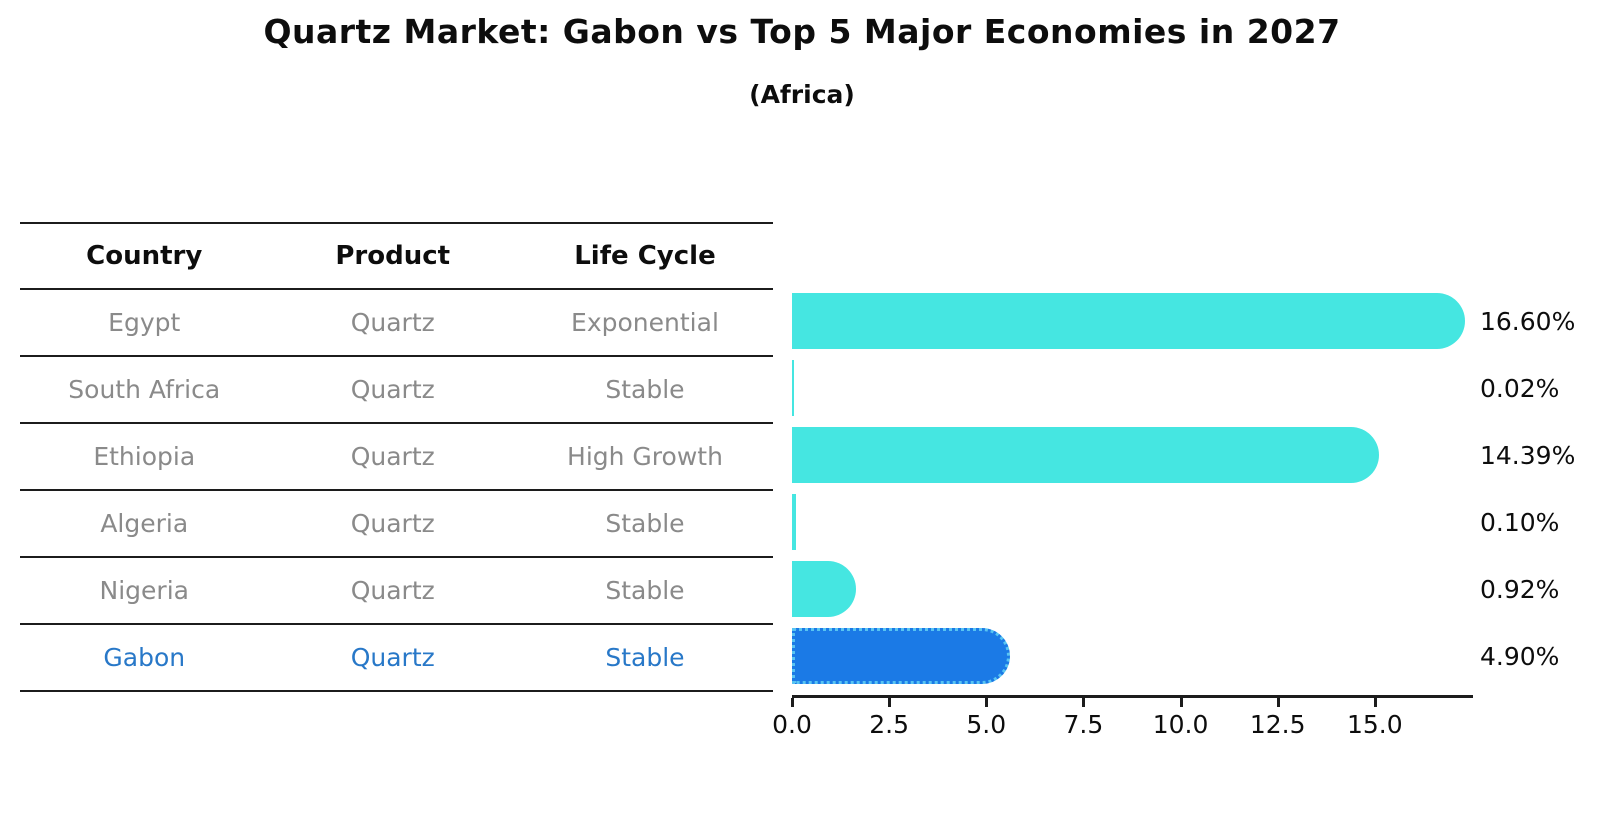  What do you see at coordinates (144, 657) in the screenshot?
I see `cell-country: Gabon` at bounding box center [144, 657].